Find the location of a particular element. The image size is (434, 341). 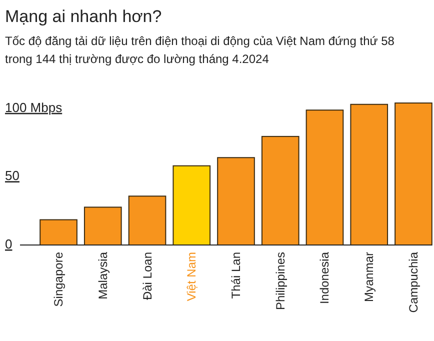

x-tick-label: Singapore is located at coordinates (59, 279).